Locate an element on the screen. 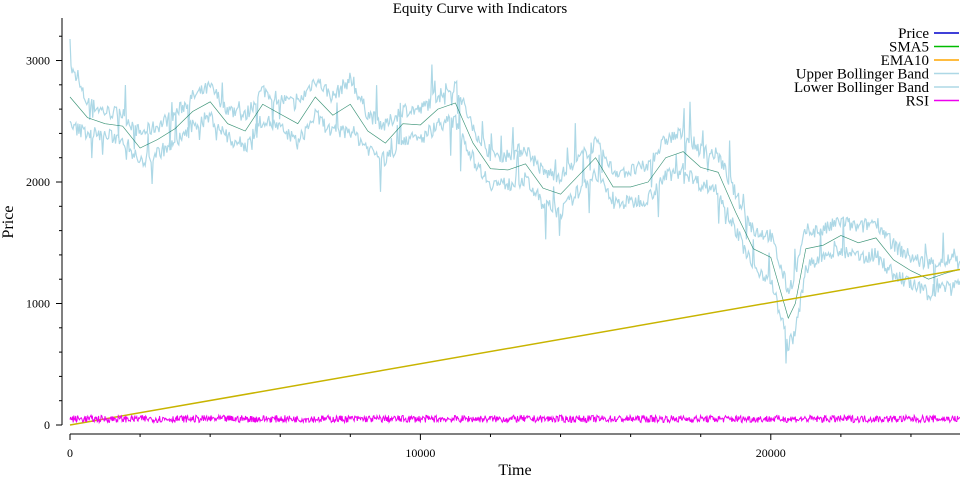 The image size is (960, 480). legend-label: RSI is located at coordinates (917, 102).